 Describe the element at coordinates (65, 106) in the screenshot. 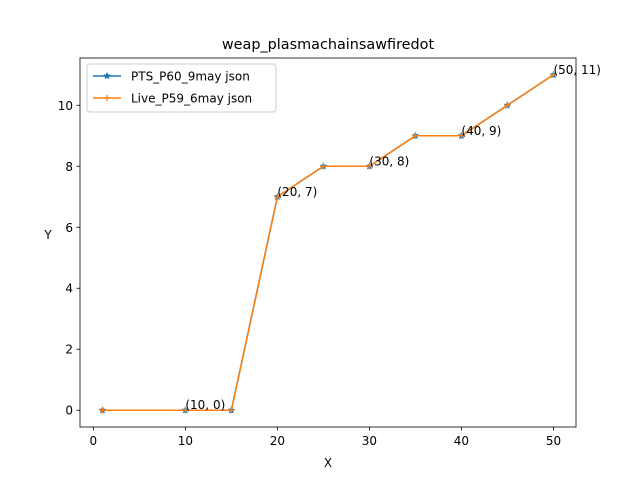

I see `y-tick-label: 10` at that location.